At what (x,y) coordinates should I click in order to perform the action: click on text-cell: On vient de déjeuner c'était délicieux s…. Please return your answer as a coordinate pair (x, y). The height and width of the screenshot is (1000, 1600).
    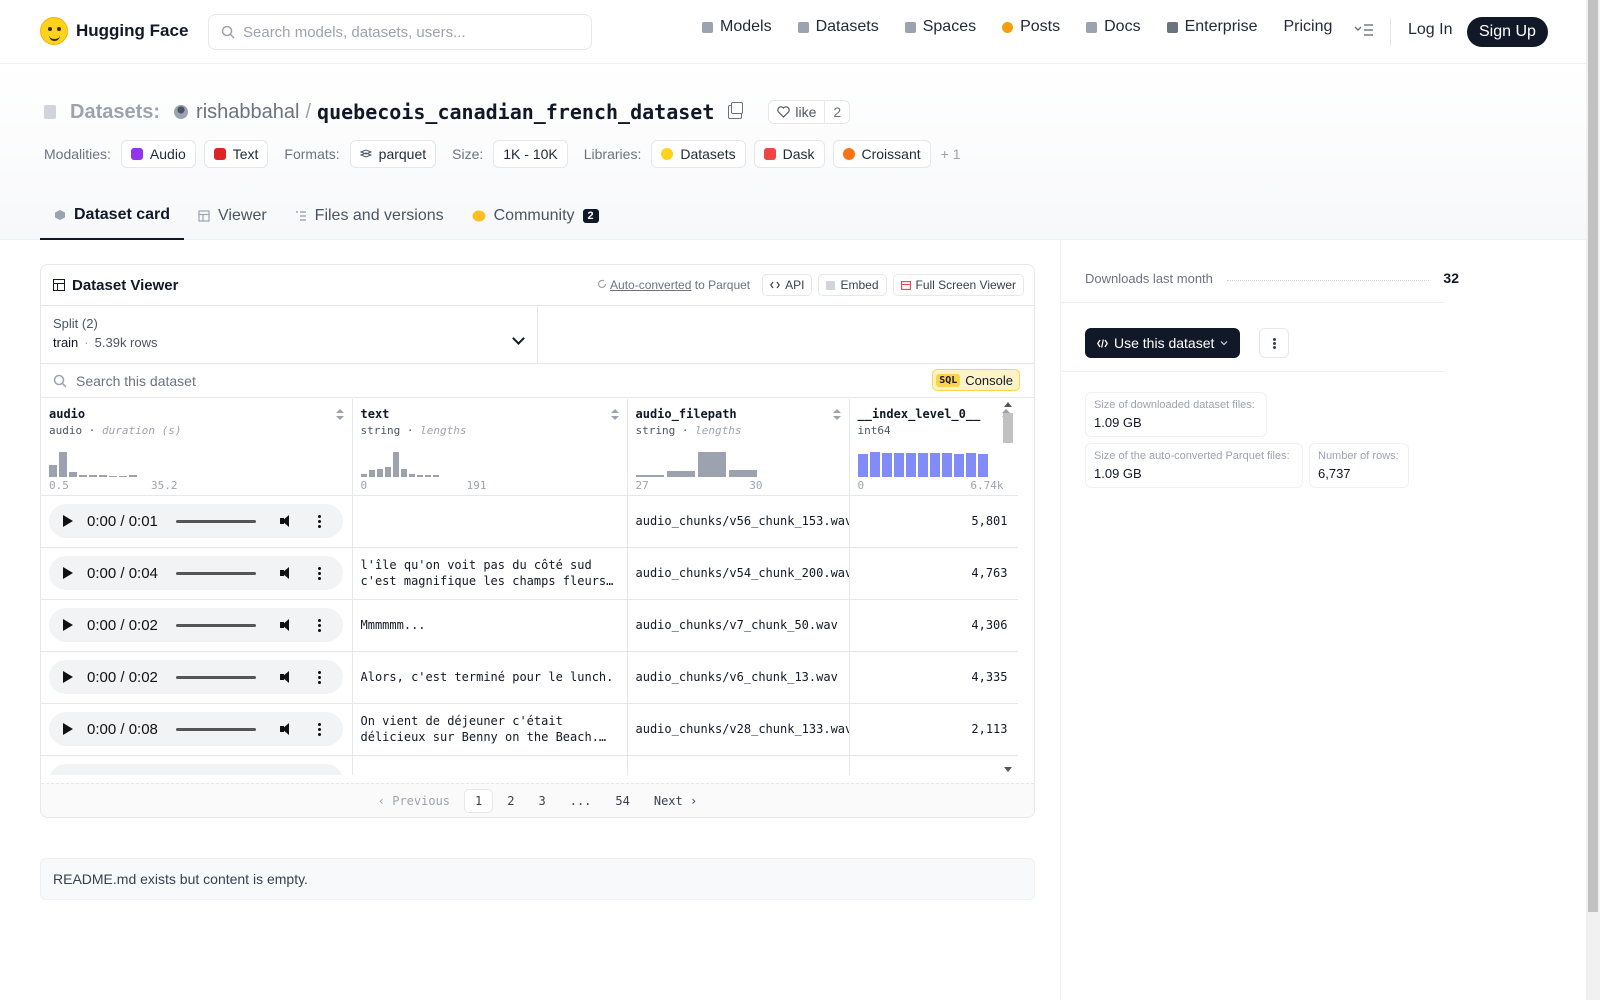
    Looking at the image, I should click on (490, 729).